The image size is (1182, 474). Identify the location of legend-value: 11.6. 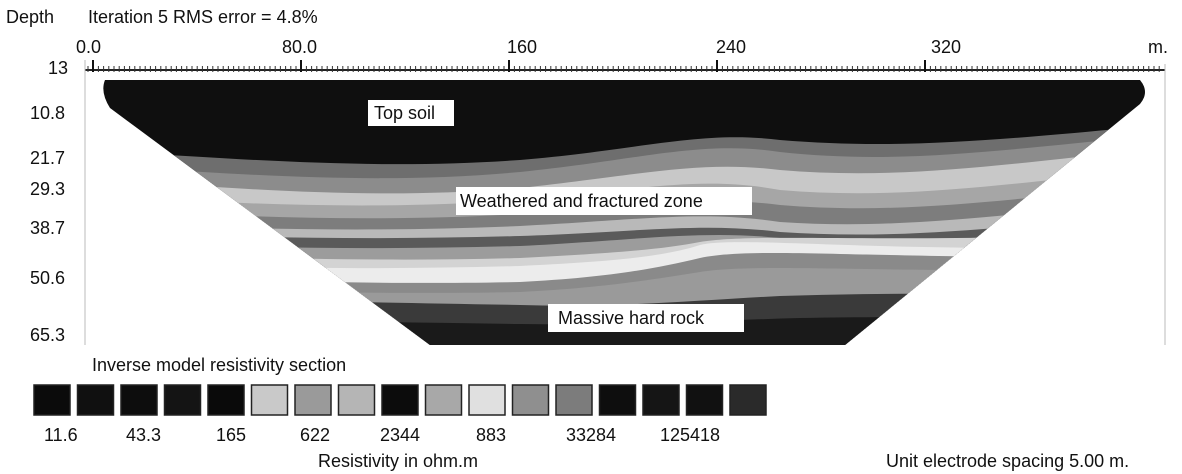
(61, 435).